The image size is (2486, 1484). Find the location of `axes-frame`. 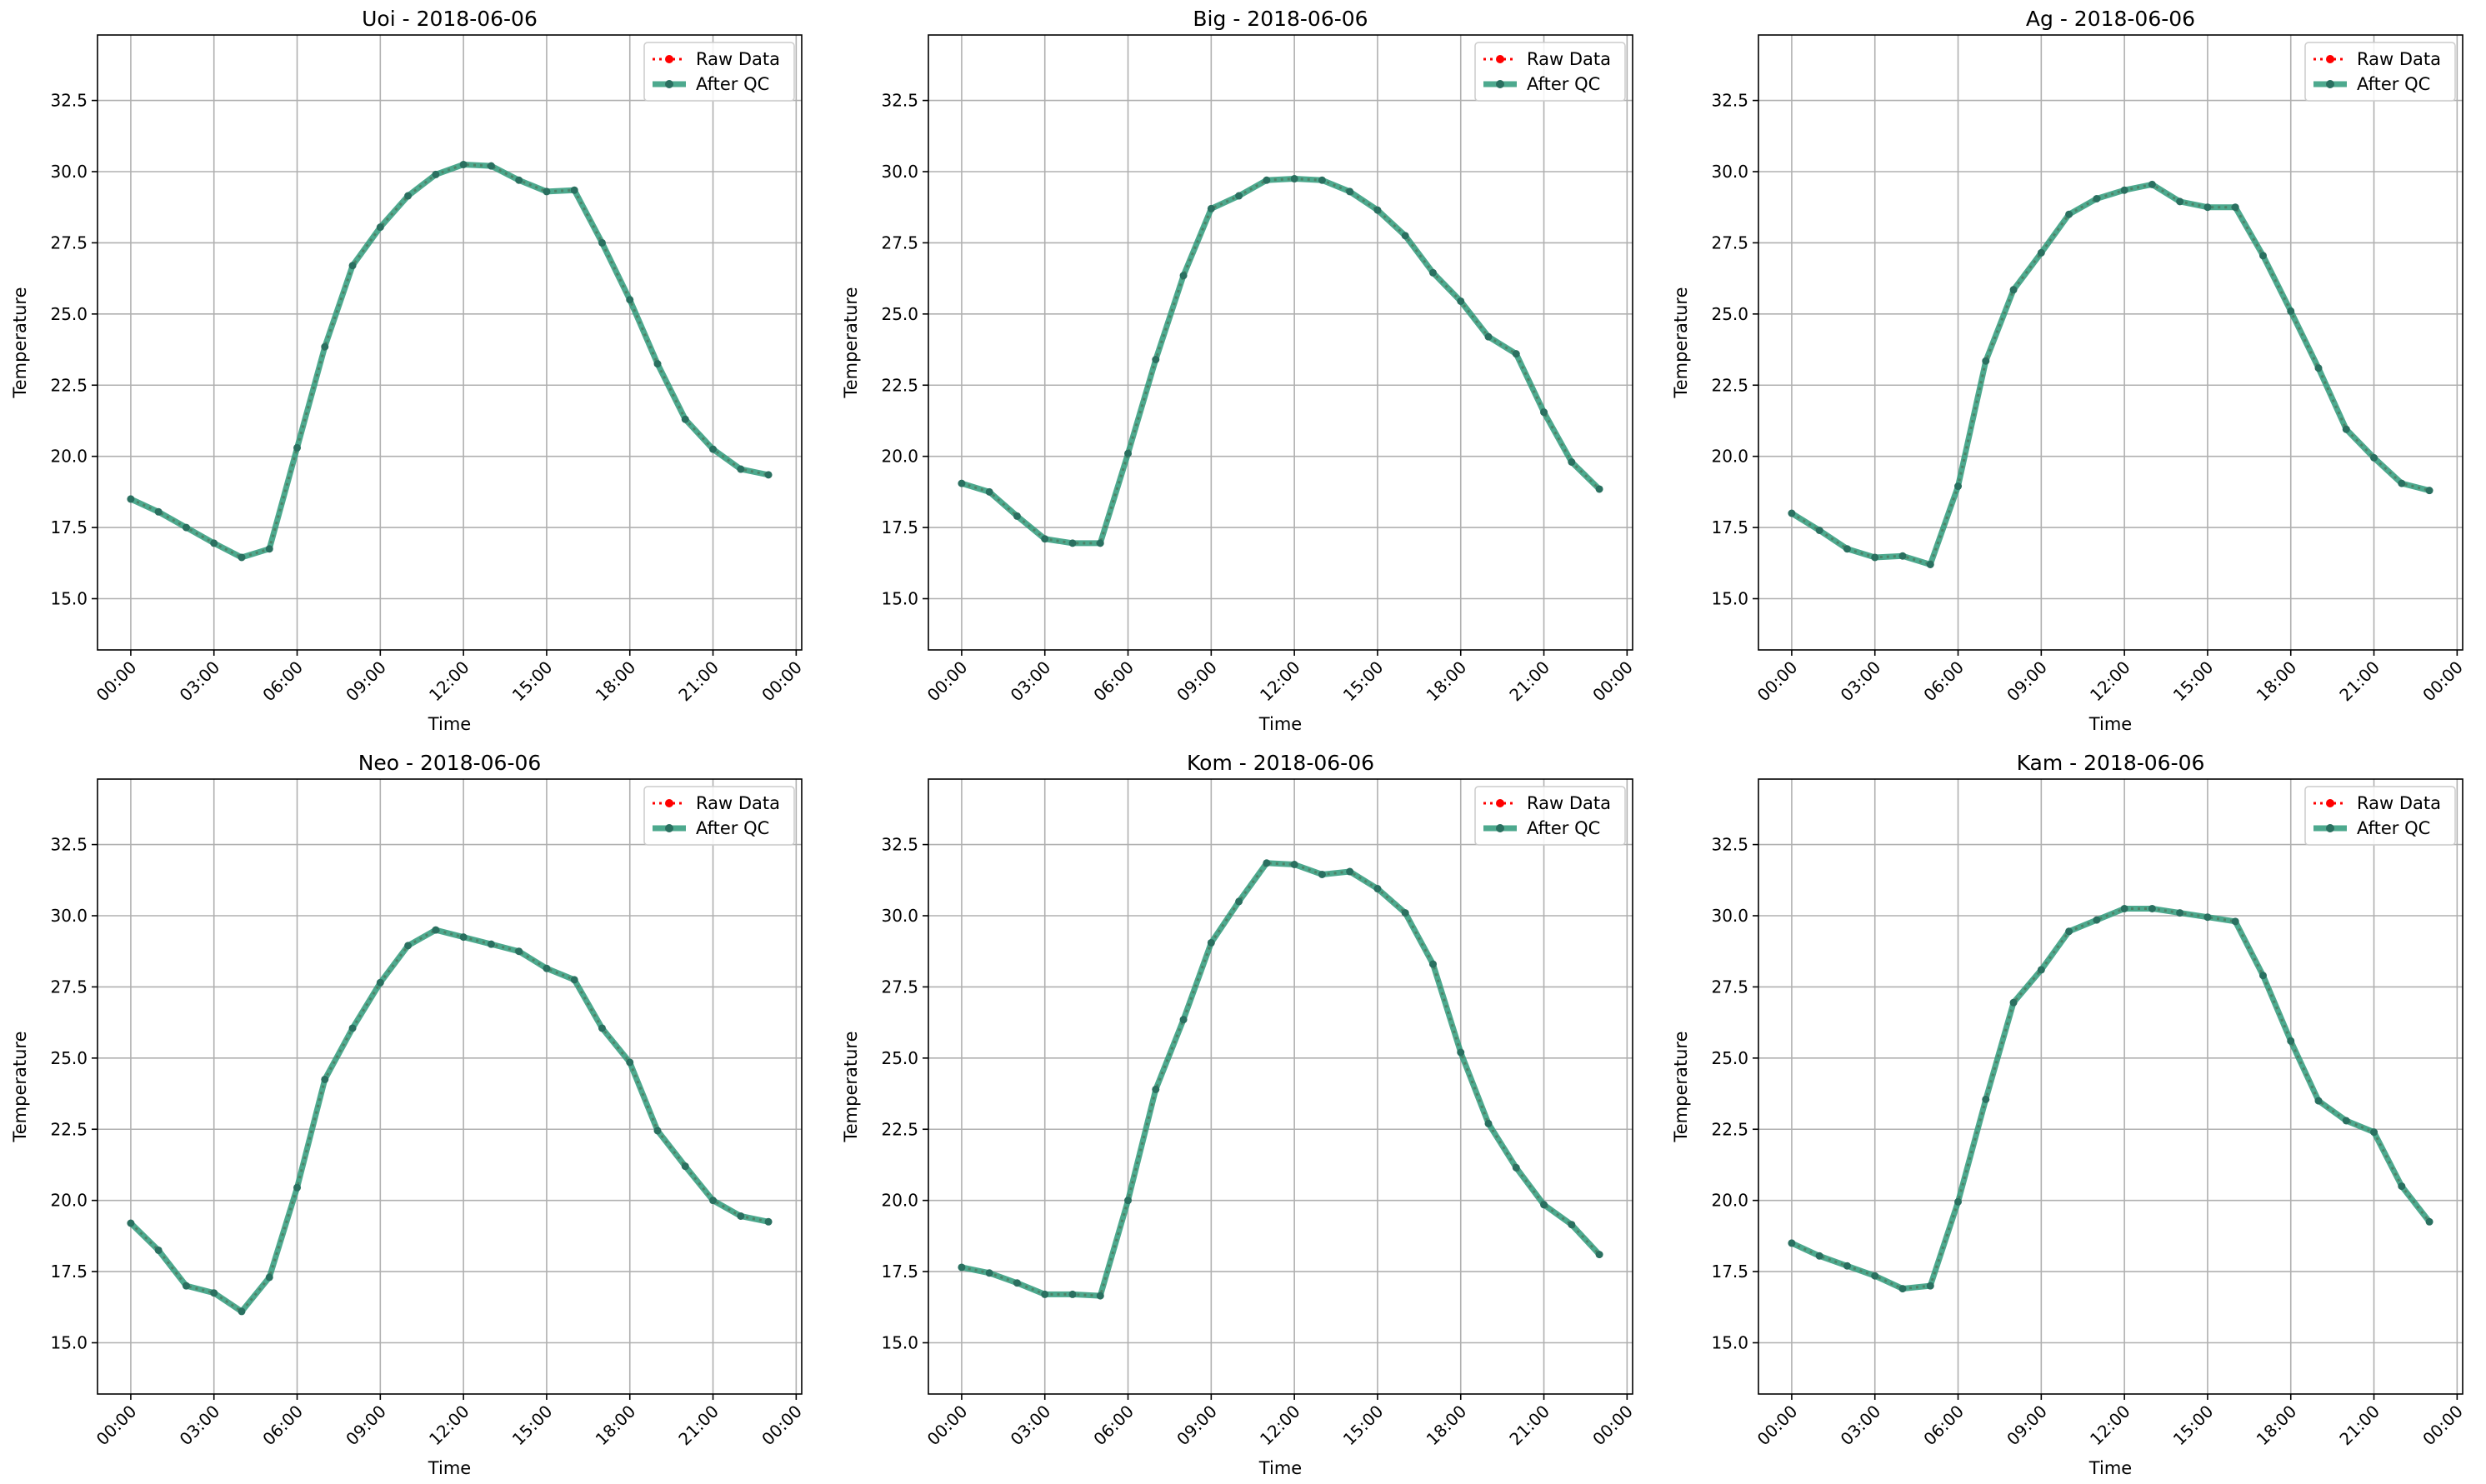

axes-frame is located at coordinates (450, 342).